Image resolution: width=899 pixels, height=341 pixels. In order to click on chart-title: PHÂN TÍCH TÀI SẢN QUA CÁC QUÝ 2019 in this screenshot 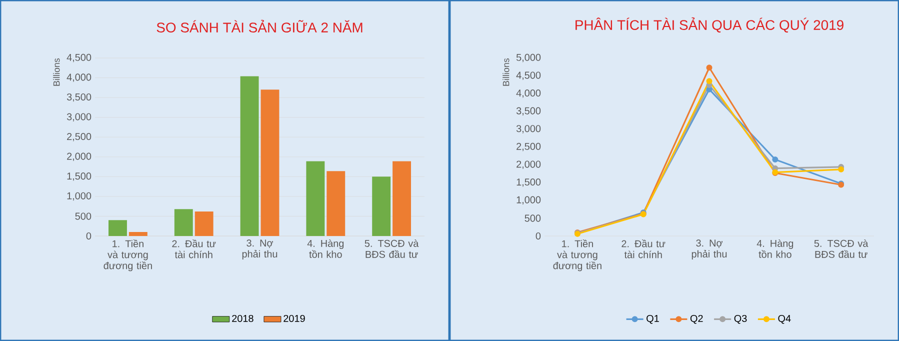, I will do `click(710, 24)`.